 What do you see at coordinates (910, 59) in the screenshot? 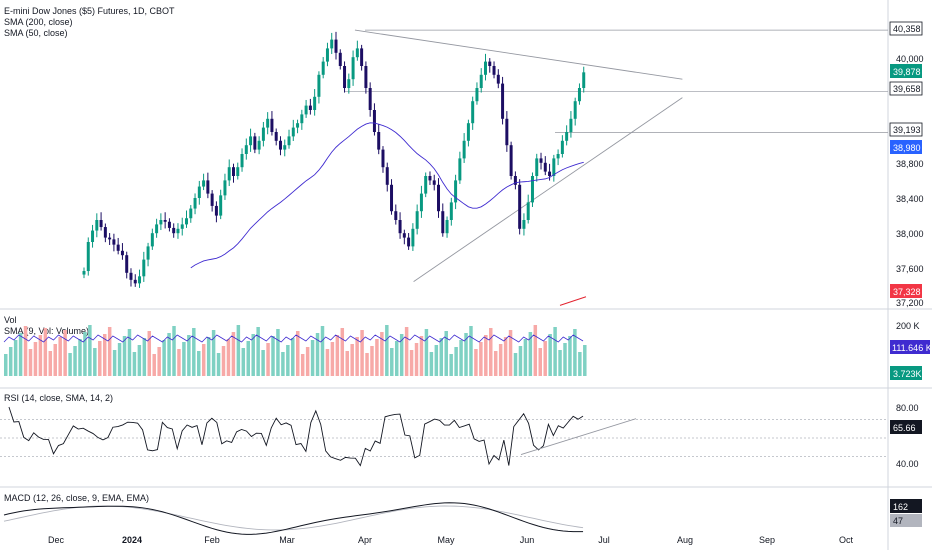
I see `price-tick-40000: 40,000` at bounding box center [910, 59].